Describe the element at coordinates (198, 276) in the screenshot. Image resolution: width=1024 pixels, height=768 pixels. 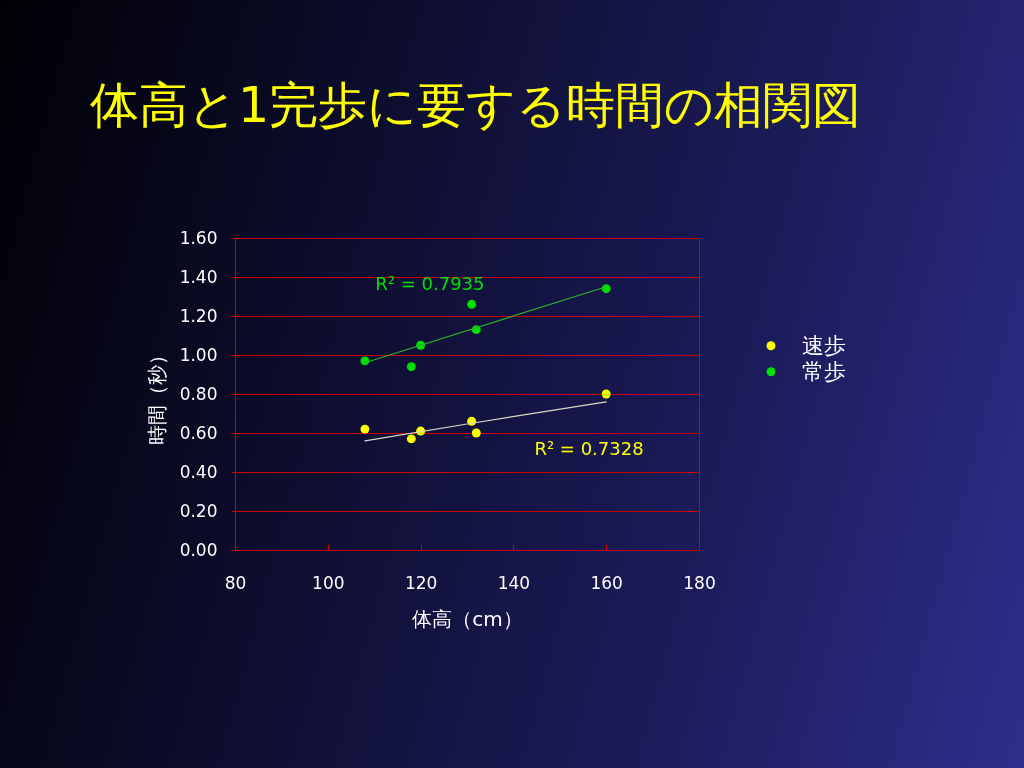
I see `y-tick-label: 1.40` at that location.